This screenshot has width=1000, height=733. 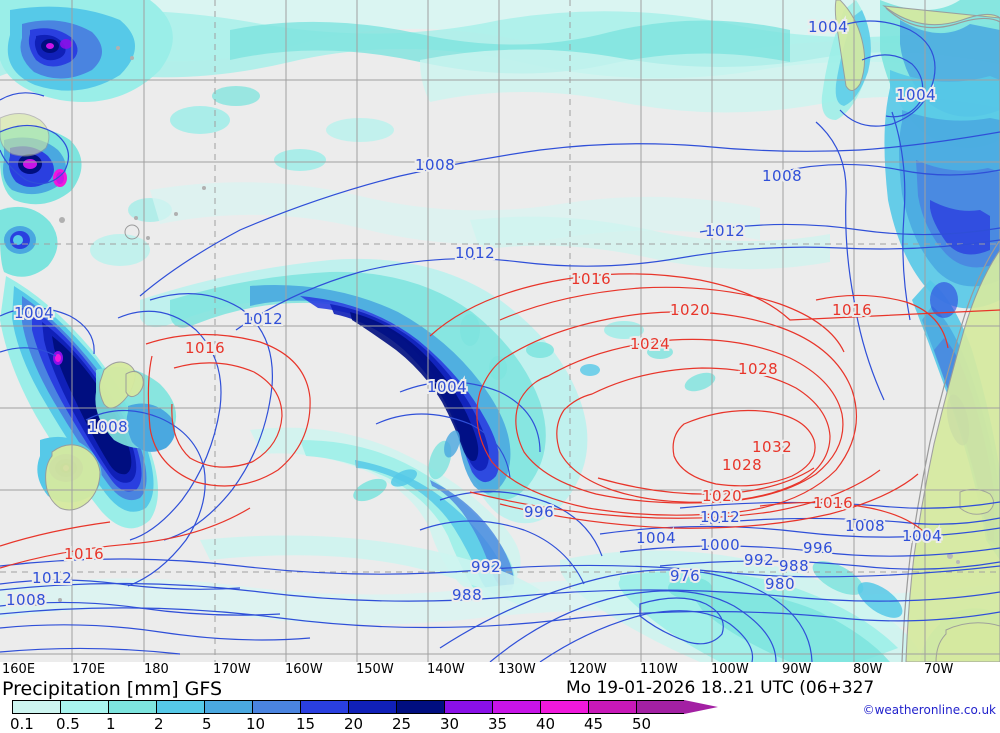 What do you see at coordinates (402, 724) in the screenshot?
I see `colorbar-tick: 25` at bounding box center [402, 724].